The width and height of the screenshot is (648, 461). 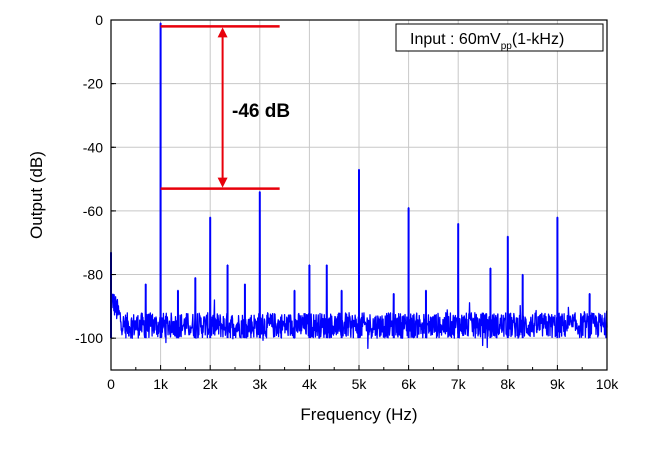 What do you see at coordinates (111, 384) in the screenshot?
I see `x-tick-label: 0` at bounding box center [111, 384].